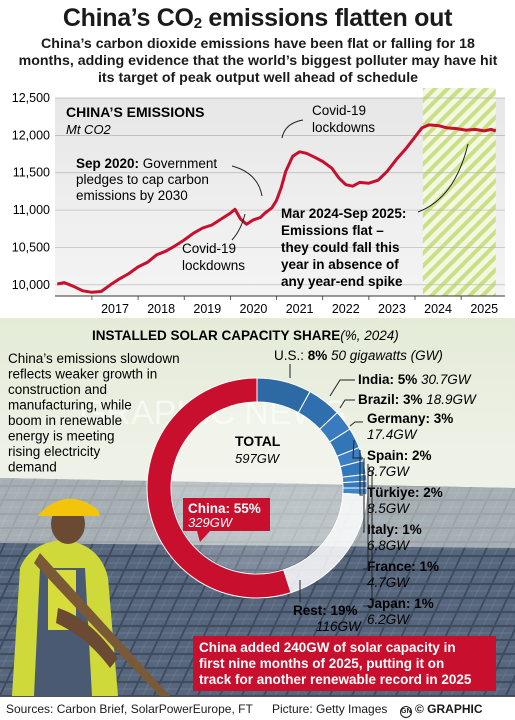  Describe the element at coordinates (31, 191) in the screenshot. I see `y-axis: 10,000 10,500 11,000 11,500 12,000 12,500` at that location.